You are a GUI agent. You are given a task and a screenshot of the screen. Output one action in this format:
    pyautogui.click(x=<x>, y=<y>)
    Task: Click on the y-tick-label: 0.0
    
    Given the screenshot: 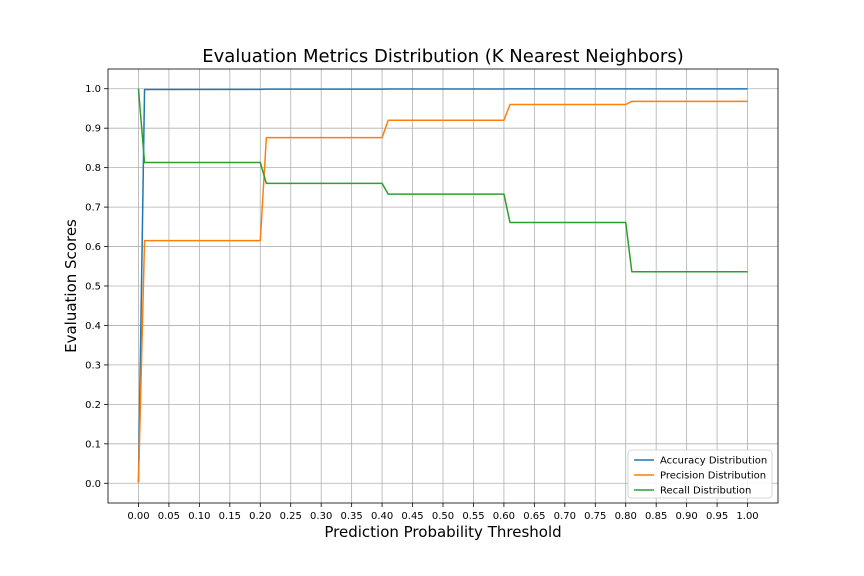 What is the action you would take?
    pyautogui.click(x=93, y=484)
    